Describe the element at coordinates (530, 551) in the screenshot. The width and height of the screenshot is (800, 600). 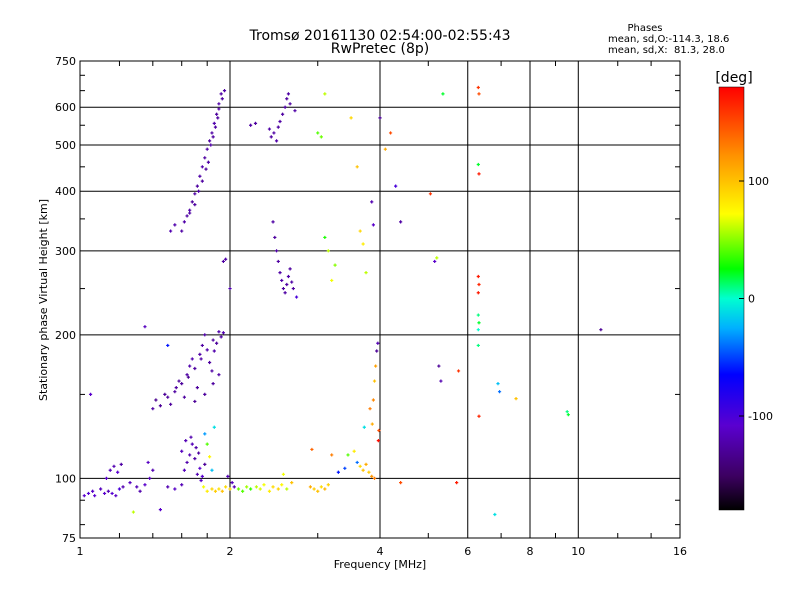
I see `x-tick-label: 8` at that location.